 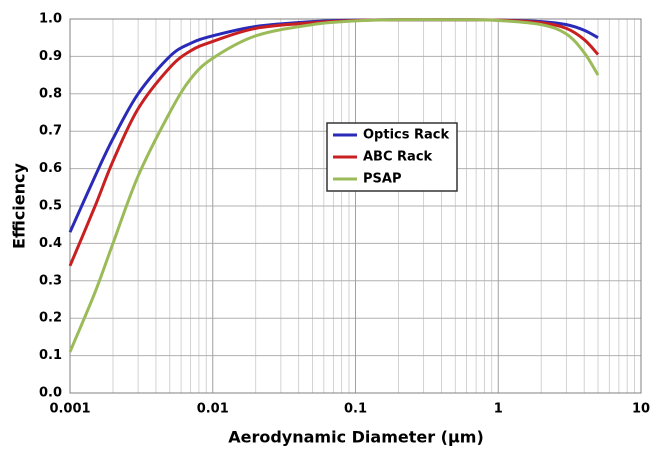 What do you see at coordinates (50, 168) in the screenshot?
I see `y-tick-label: 0.6` at bounding box center [50, 168].